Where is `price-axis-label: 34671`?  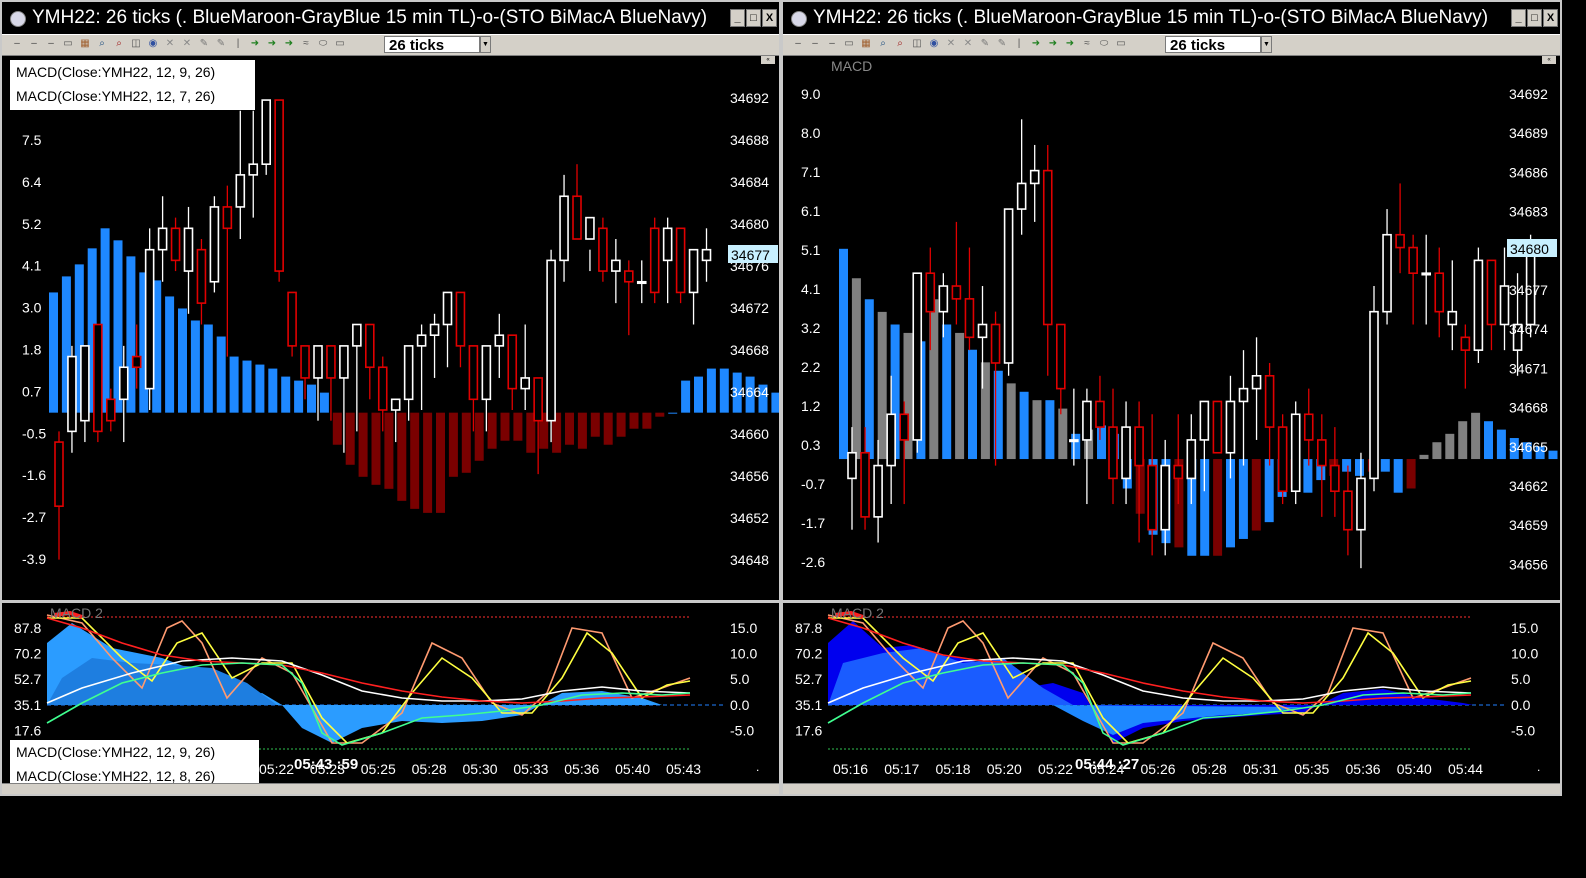
price-axis-label: 34671 is located at coordinates (1528, 368).